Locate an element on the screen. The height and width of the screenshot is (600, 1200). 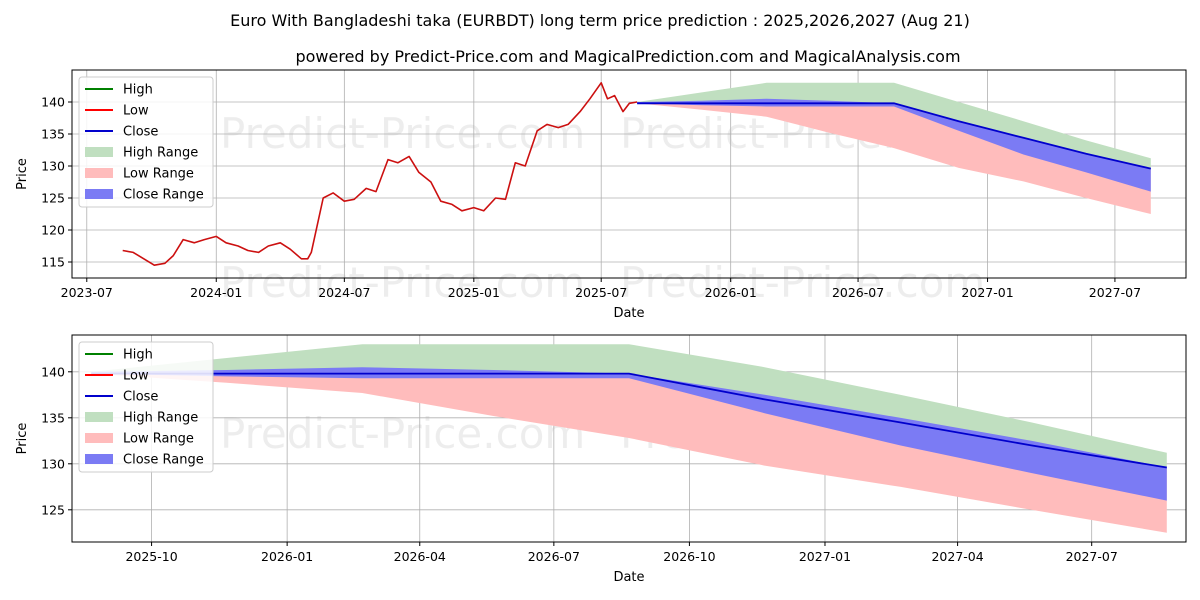
high-range-band is located at coordinates (894, 125).